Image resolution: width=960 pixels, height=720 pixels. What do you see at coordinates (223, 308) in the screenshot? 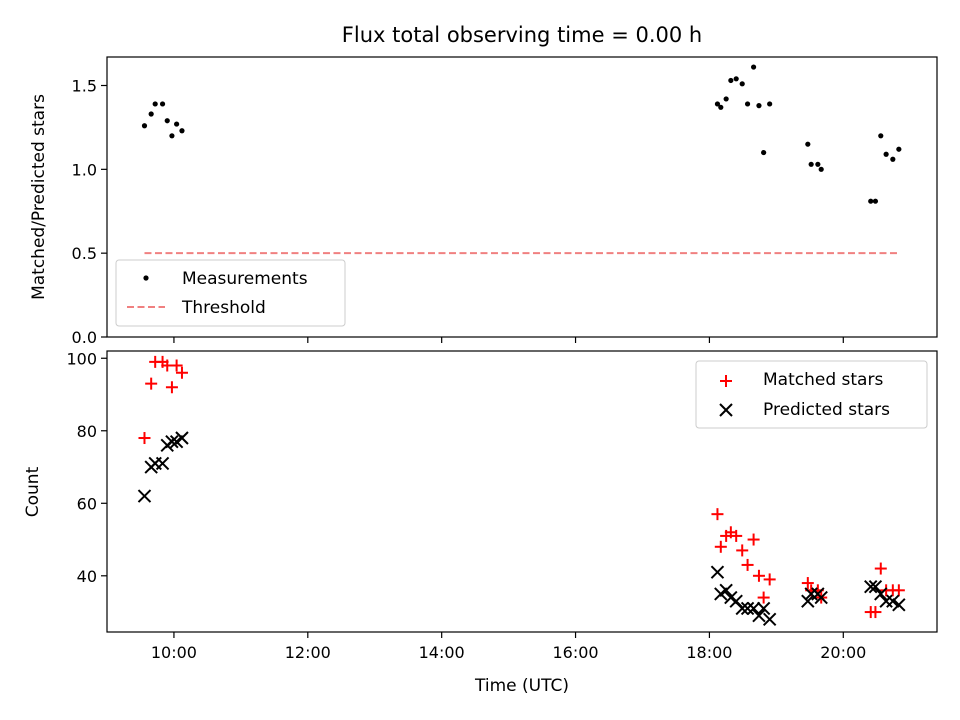
I see `legend-threshold-label: Threshold` at bounding box center [223, 308].